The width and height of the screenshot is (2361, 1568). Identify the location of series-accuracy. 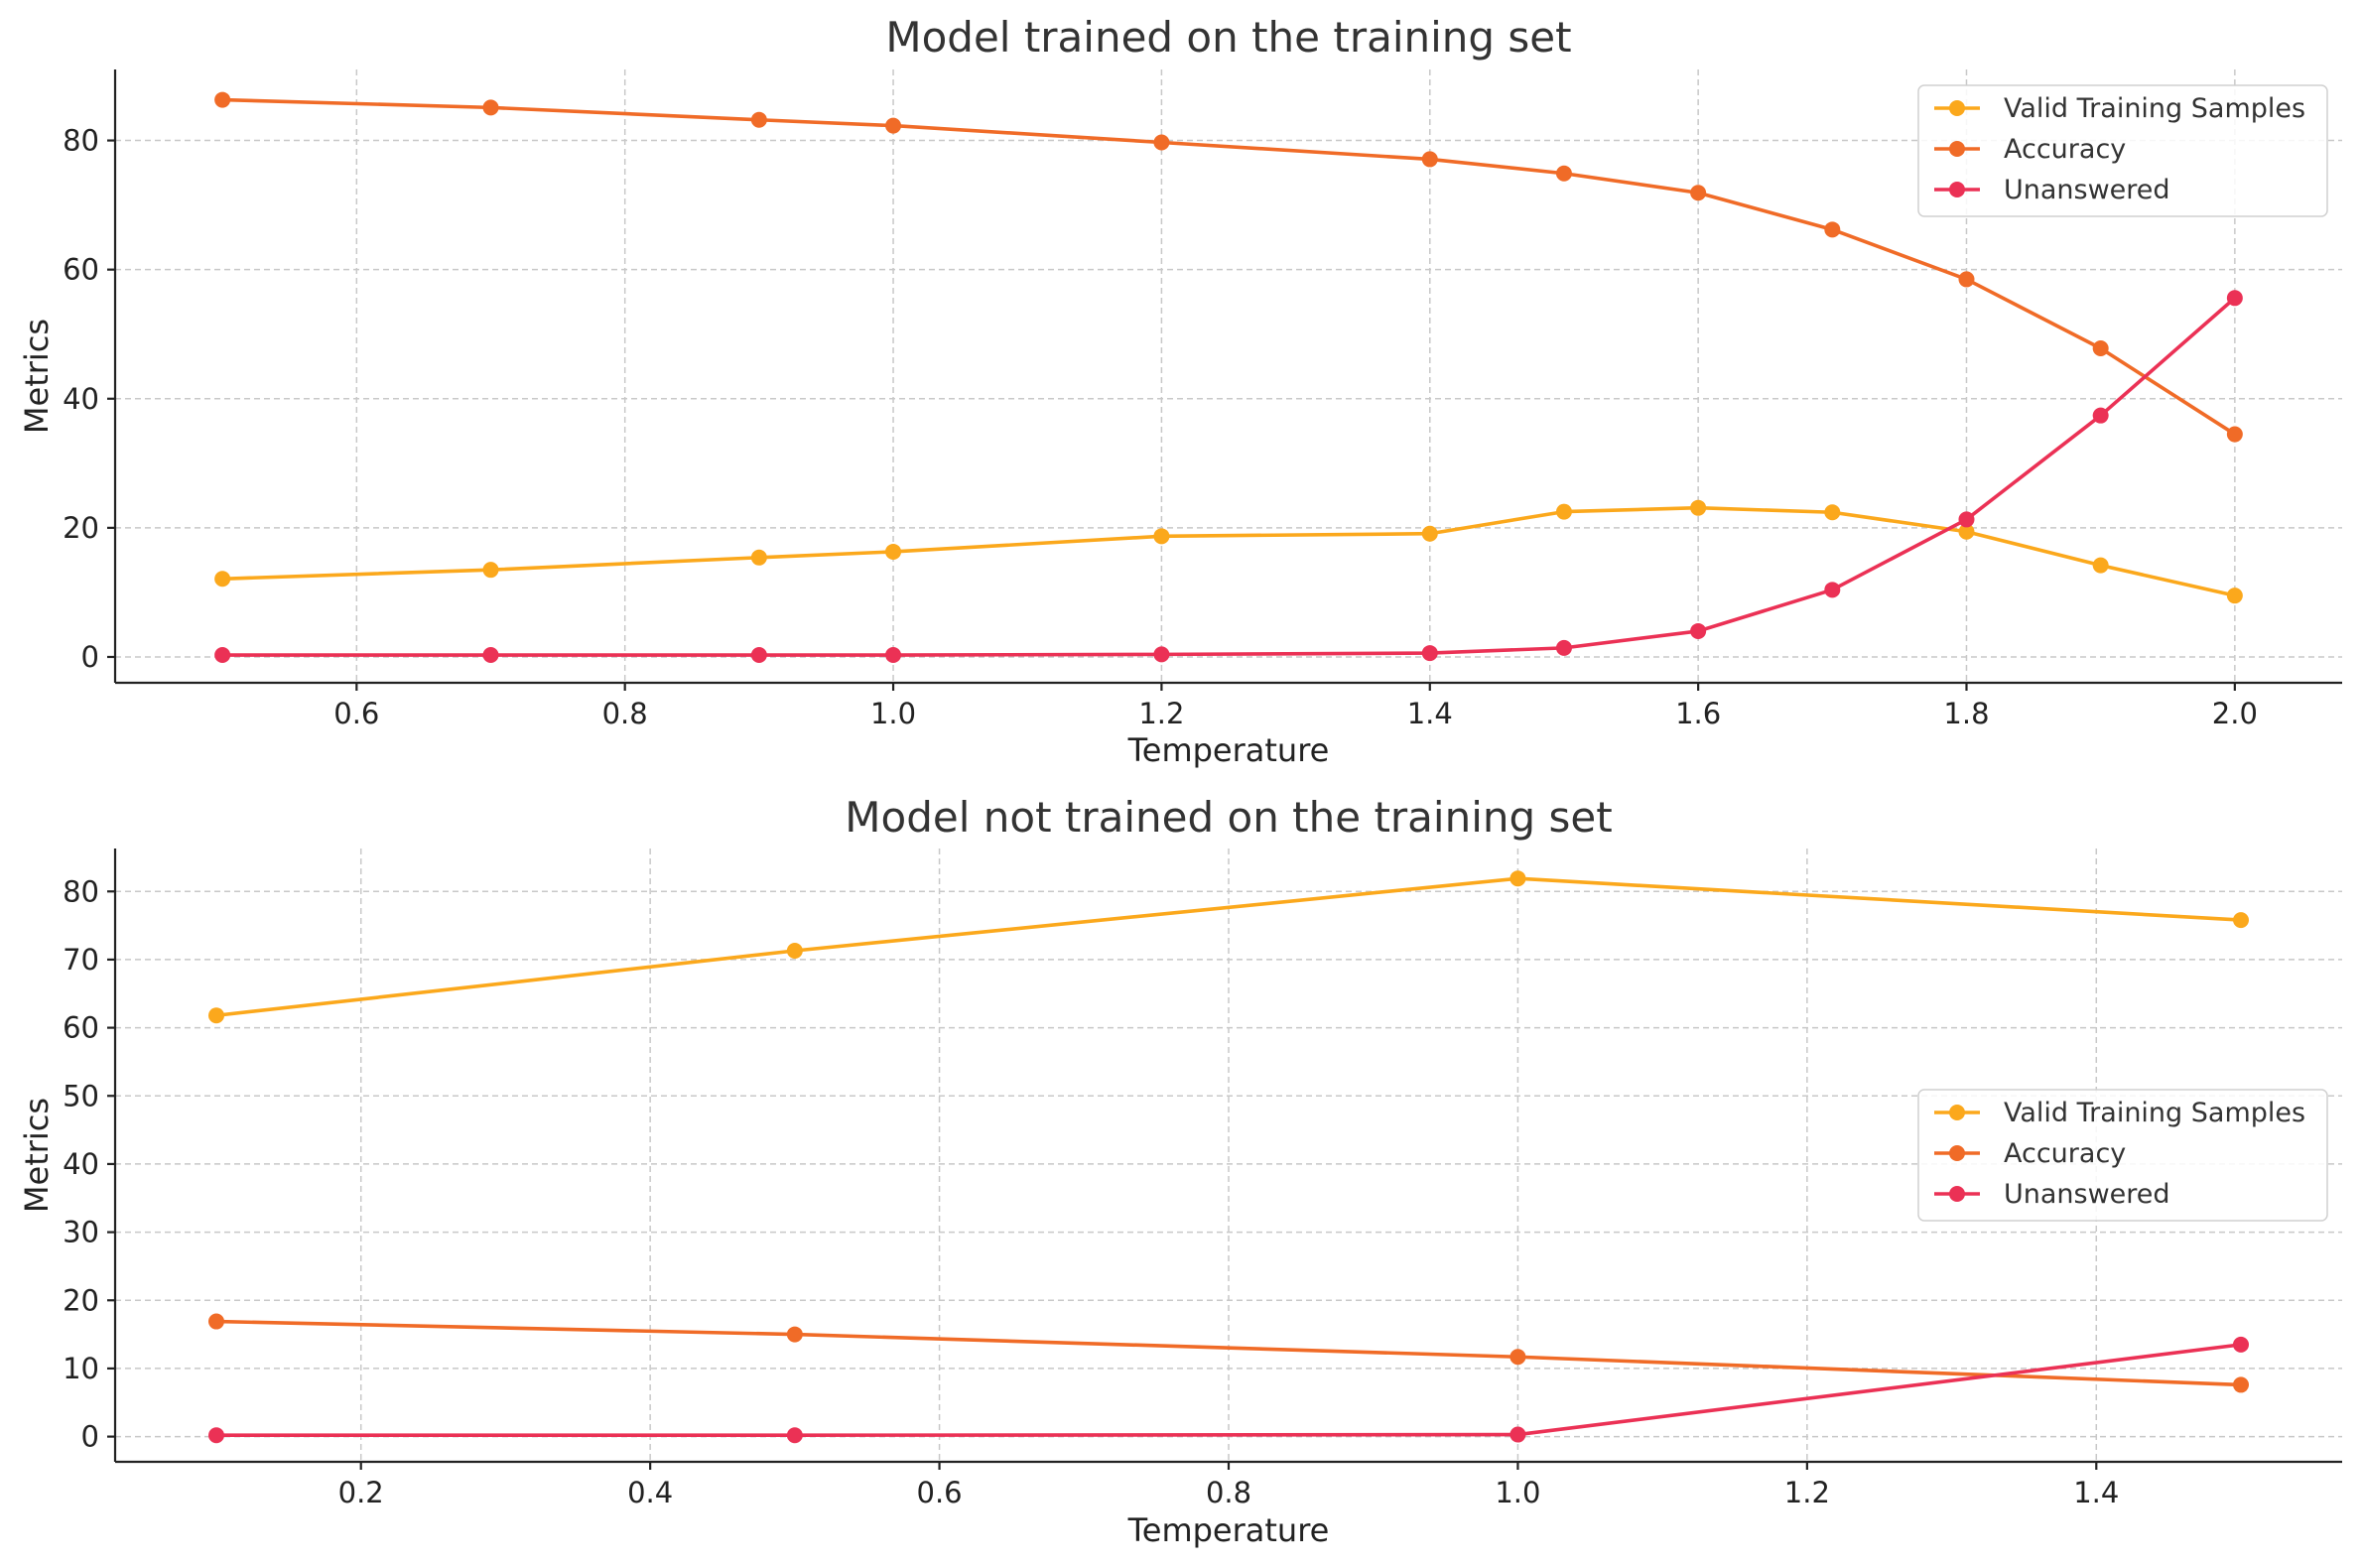
(1228, 1353).